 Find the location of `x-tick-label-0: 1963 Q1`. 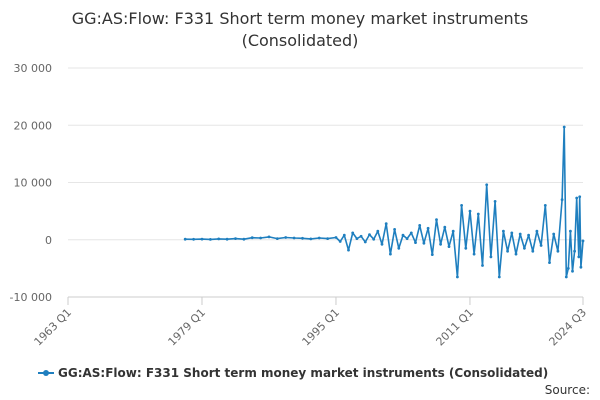

x-tick-label-0: 1963 Q1 is located at coordinates (53, 327).